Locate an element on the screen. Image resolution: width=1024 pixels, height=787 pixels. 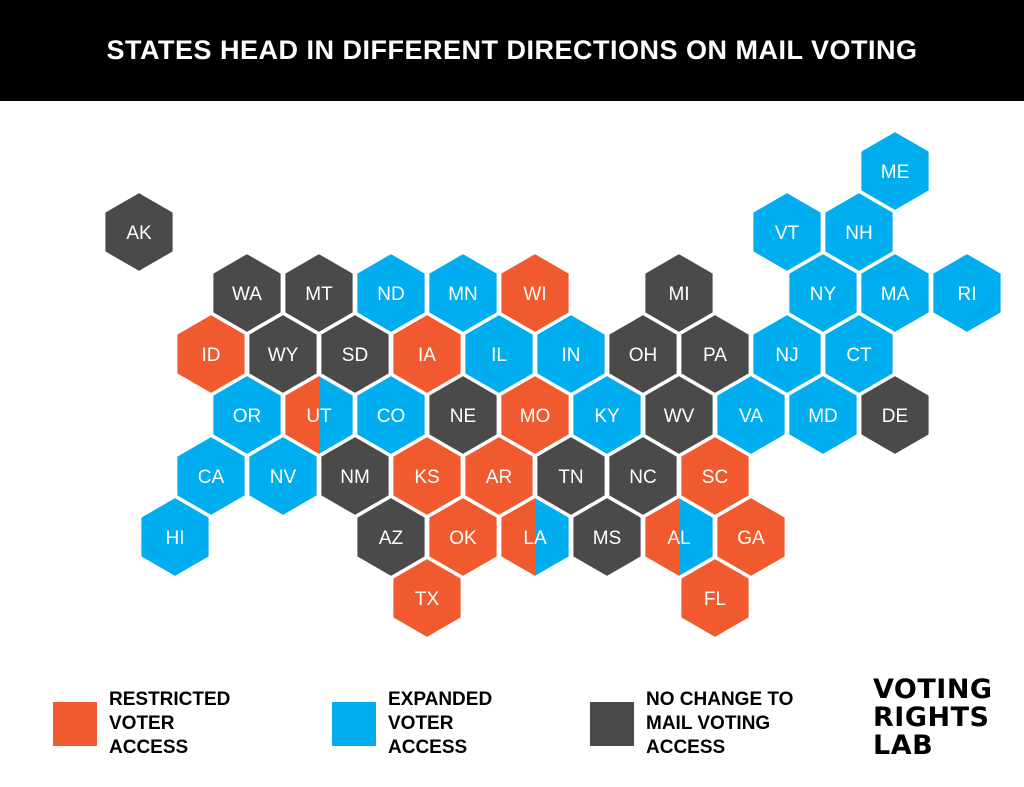
state-hex-in-shape is located at coordinates (571, 354).